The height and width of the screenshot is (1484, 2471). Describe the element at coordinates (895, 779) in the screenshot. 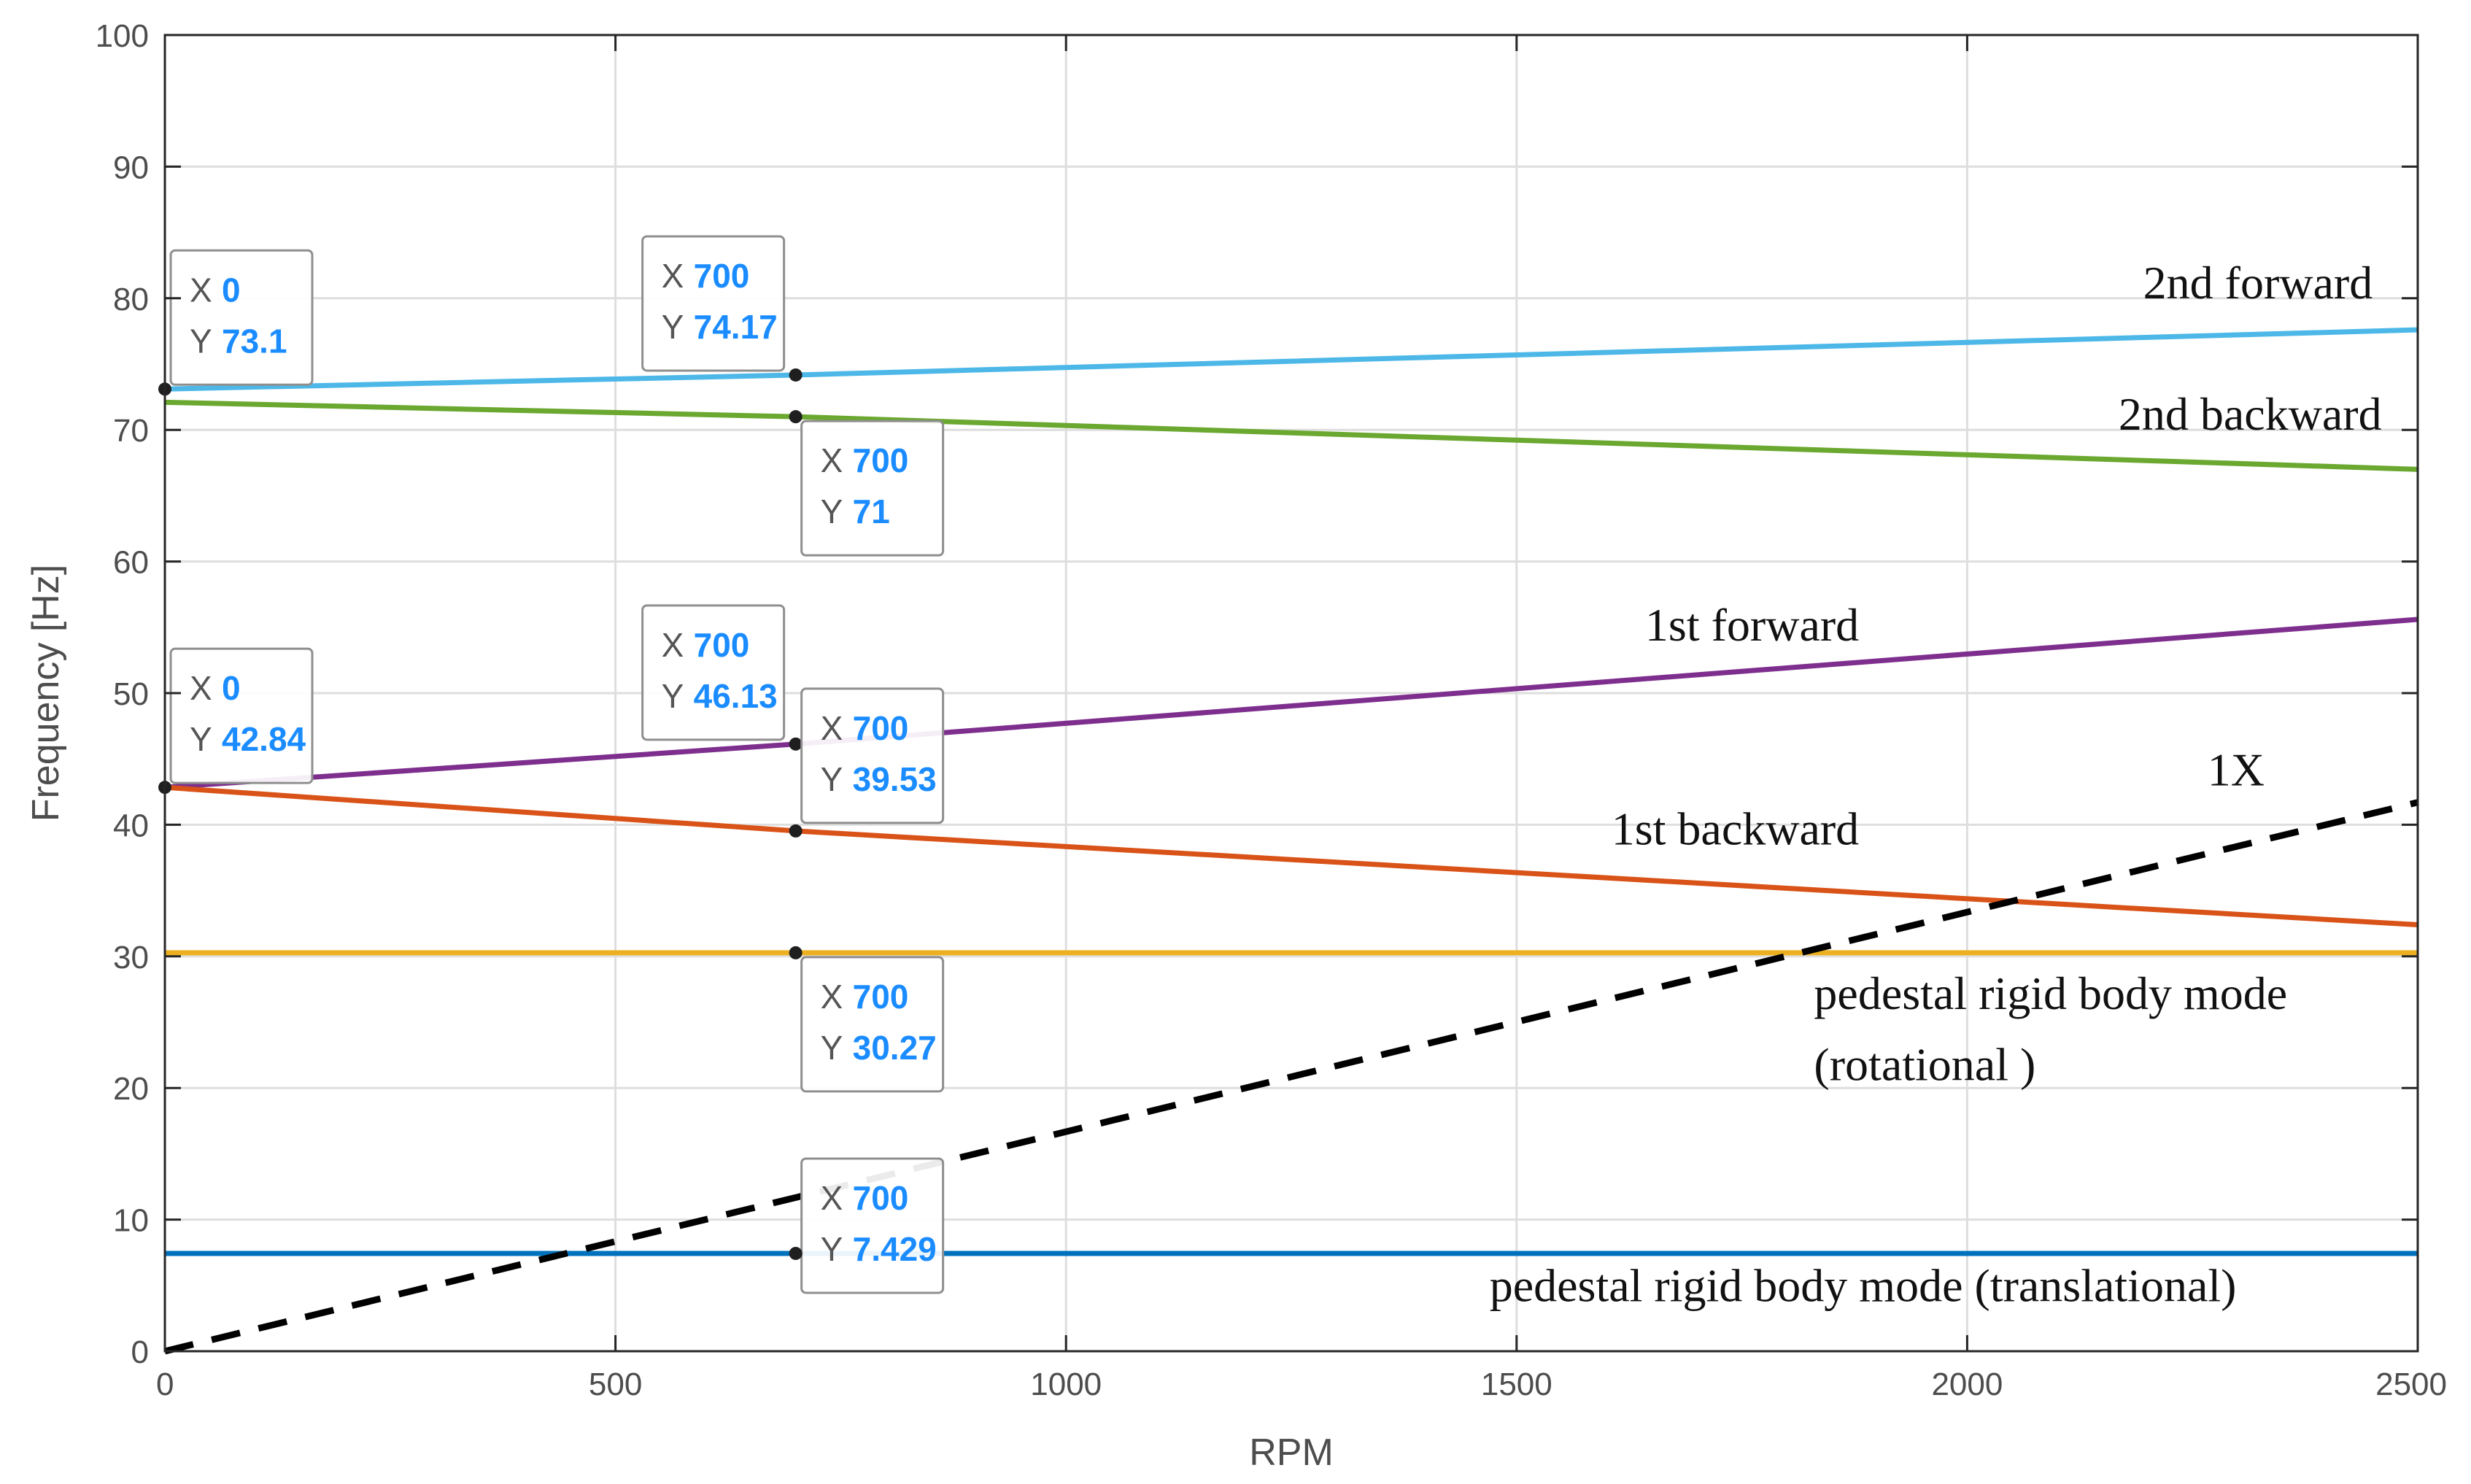

I see `datatip-y-value: 39.53` at that location.